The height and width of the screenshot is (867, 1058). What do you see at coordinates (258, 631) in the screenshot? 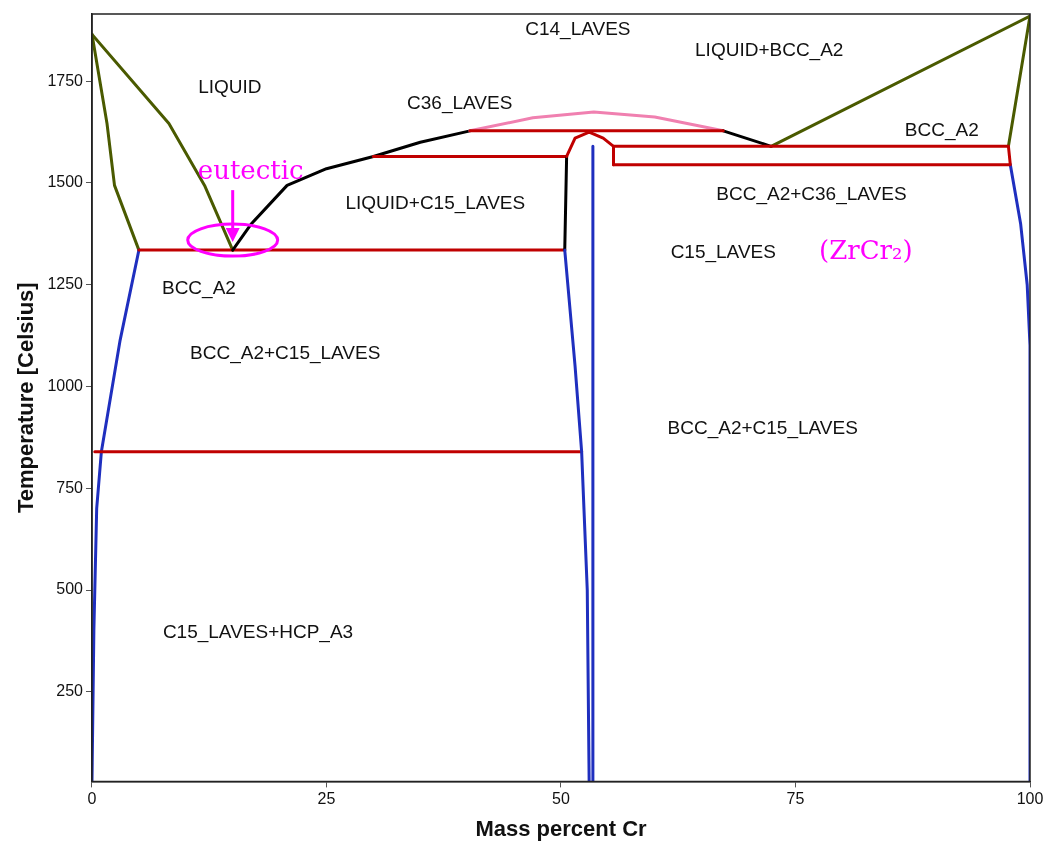
I see `annotation: C15_LAVES+HCP_A3` at bounding box center [258, 631].